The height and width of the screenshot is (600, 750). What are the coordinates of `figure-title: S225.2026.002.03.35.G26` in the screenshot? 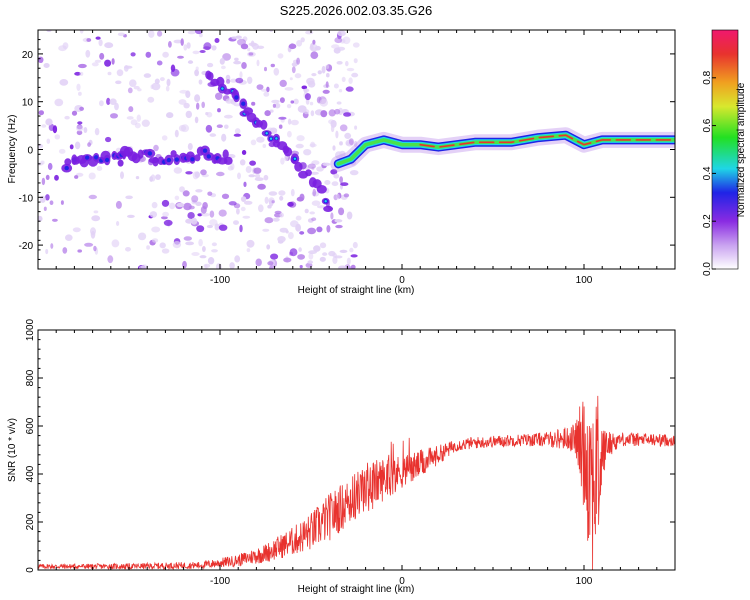 It's located at (356, 10).